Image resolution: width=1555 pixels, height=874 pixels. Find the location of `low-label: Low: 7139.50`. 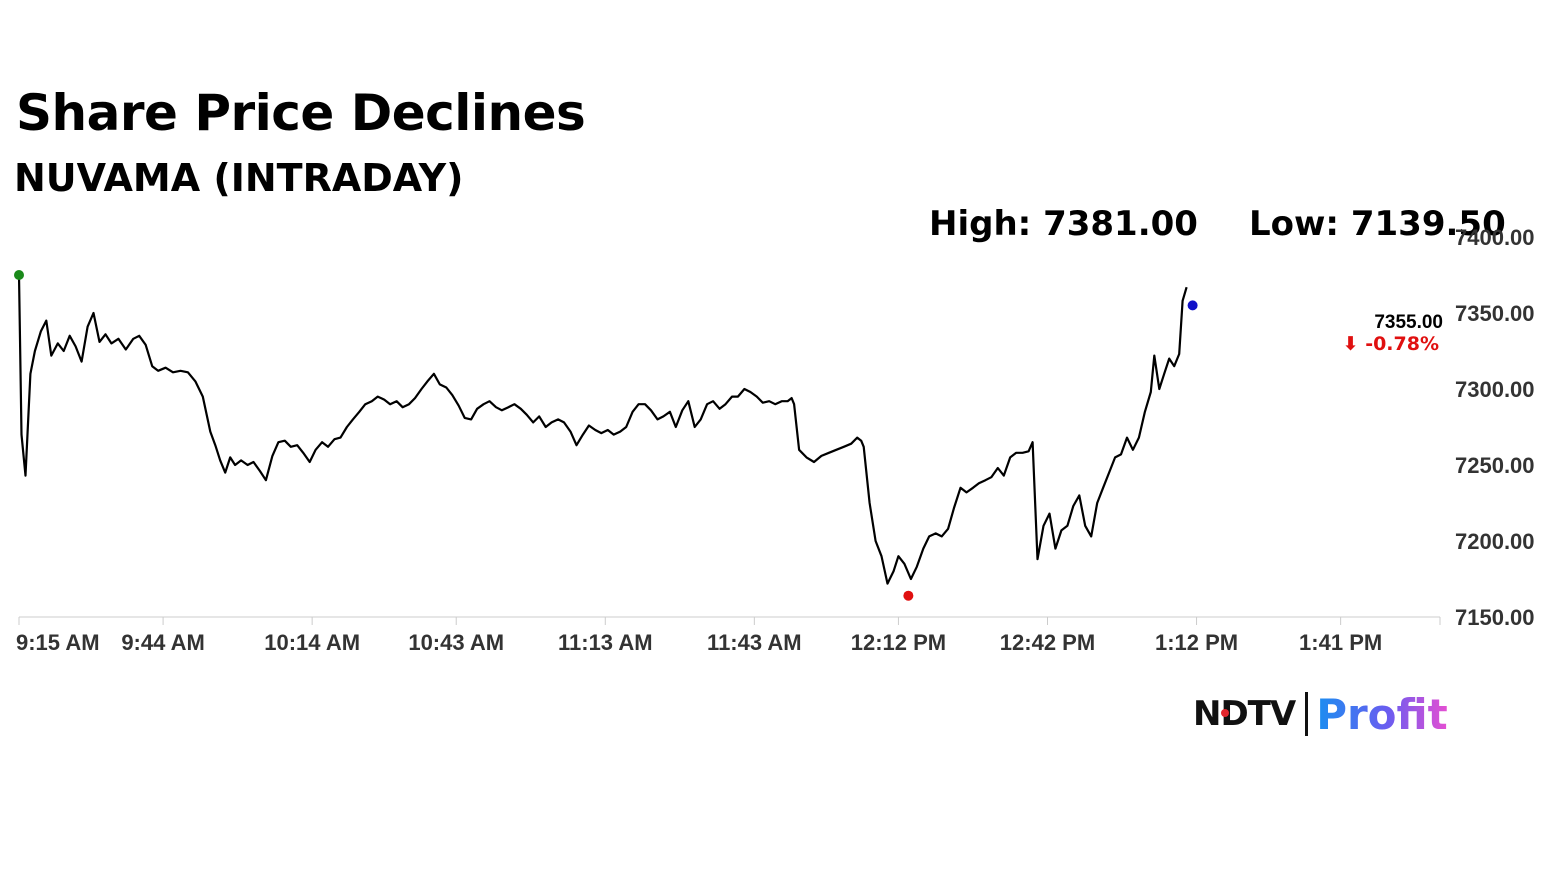

low-label: Low: 7139.50 is located at coordinates (1377, 224).